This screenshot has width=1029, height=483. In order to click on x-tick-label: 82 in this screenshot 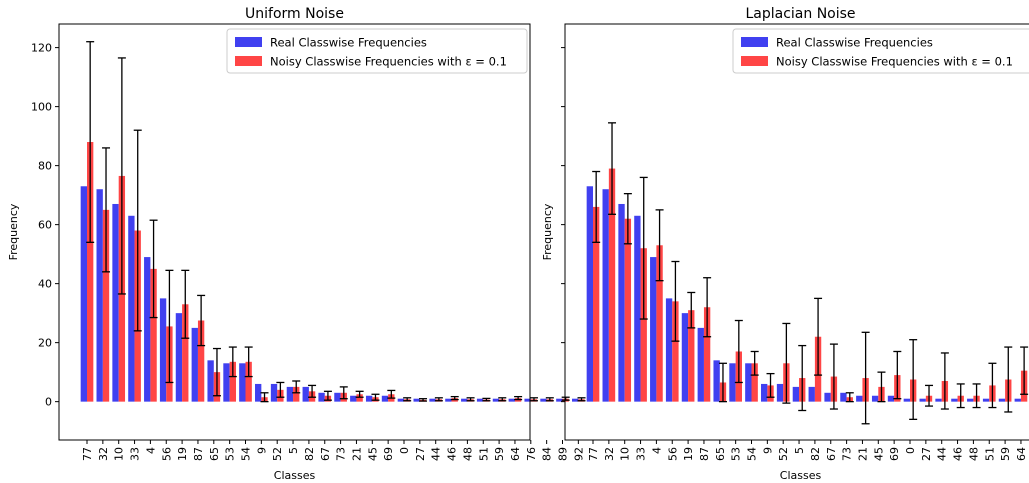, I will do `click(309, 454)`.